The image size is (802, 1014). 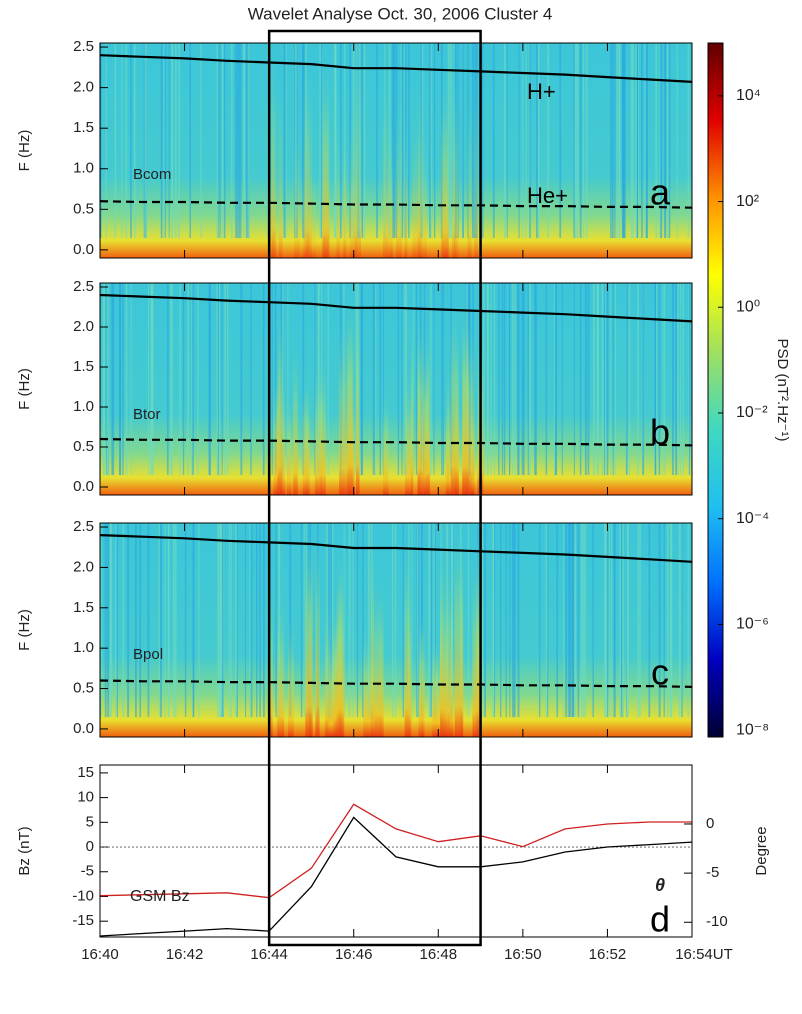 What do you see at coordinates (717, 921) in the screenshot?
I see `y-tick-label: -10` at bounding box center [717, 921].